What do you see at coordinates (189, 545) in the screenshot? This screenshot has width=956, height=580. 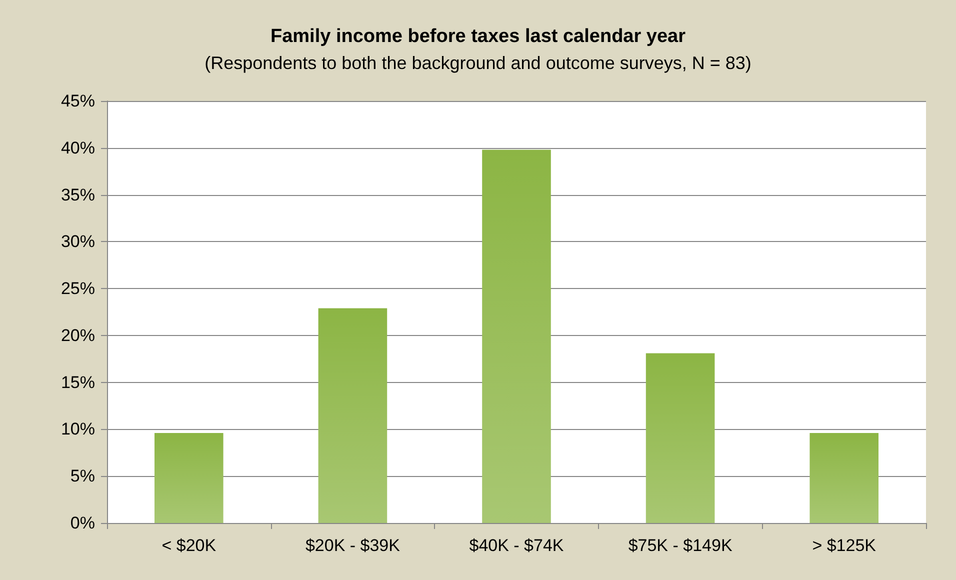 I see `x-tick-label: < $20K` at bounding box center [189, 545].